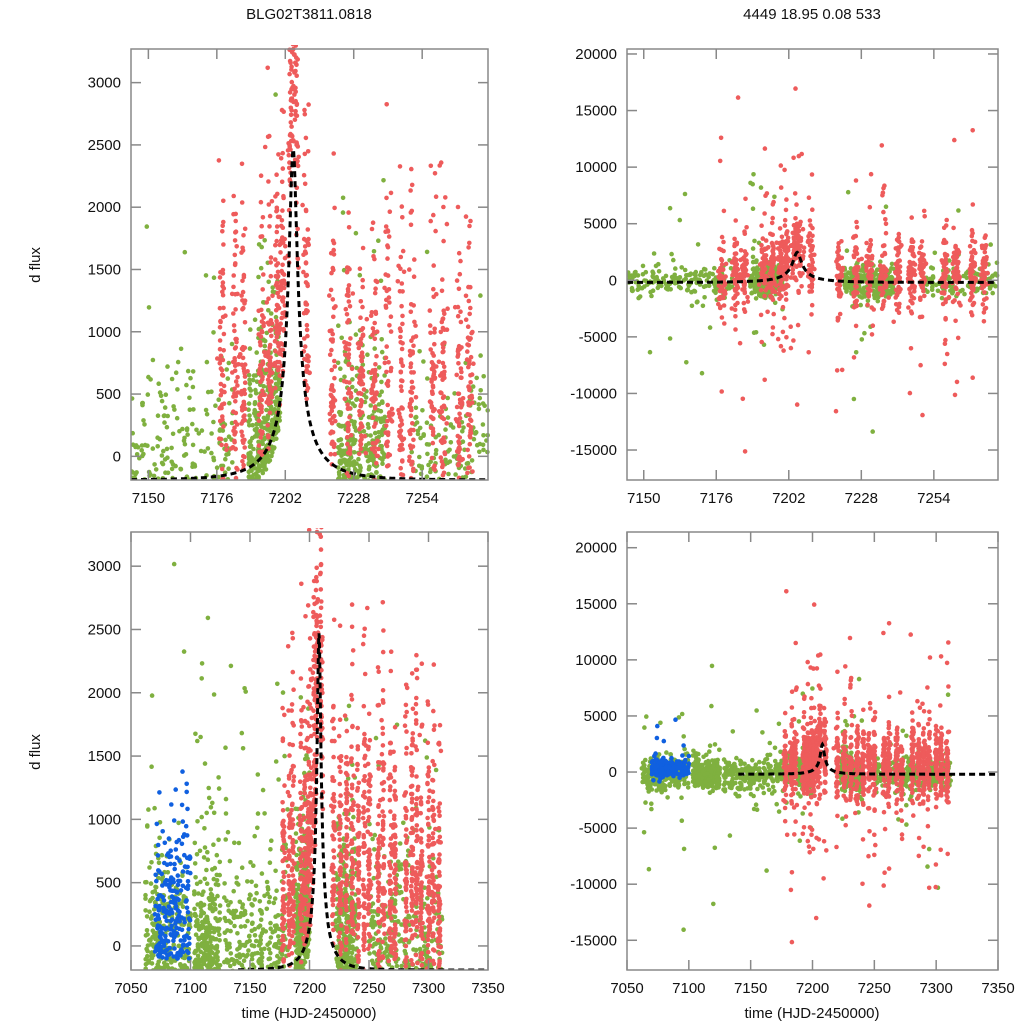  Describe the element at coordinates (421, 498) in the screenshot. I see `x-tick-label: 7254` at that location.